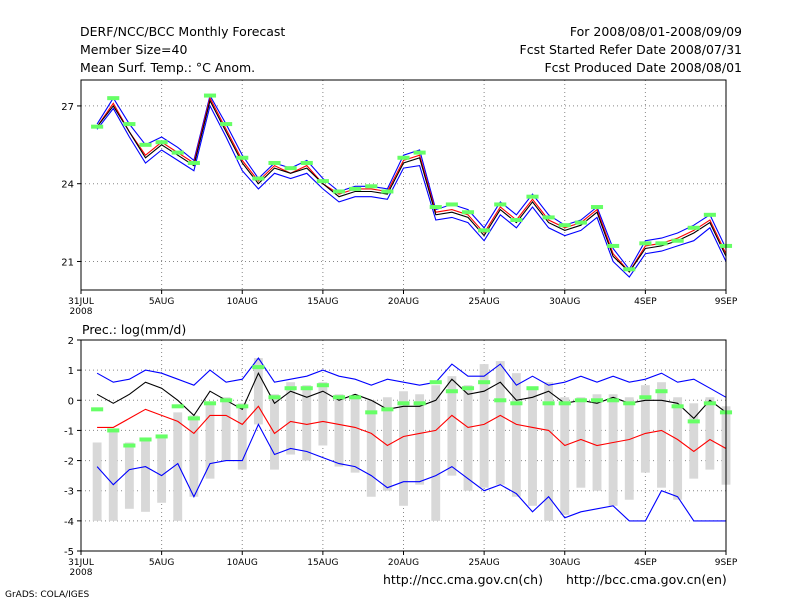  I want to click on prec-y-tick-label: 2, so click(71, 341).